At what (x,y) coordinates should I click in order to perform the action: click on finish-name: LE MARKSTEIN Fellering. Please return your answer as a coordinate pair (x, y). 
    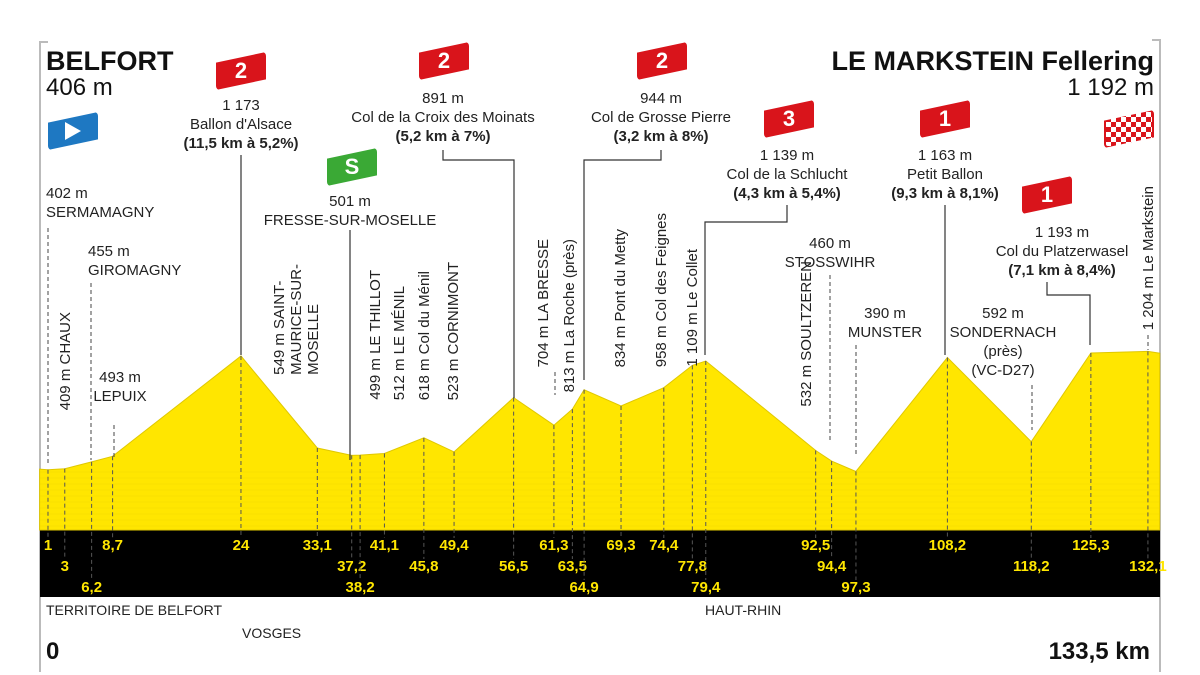
    Looking at the image, I should click on (992, 61).